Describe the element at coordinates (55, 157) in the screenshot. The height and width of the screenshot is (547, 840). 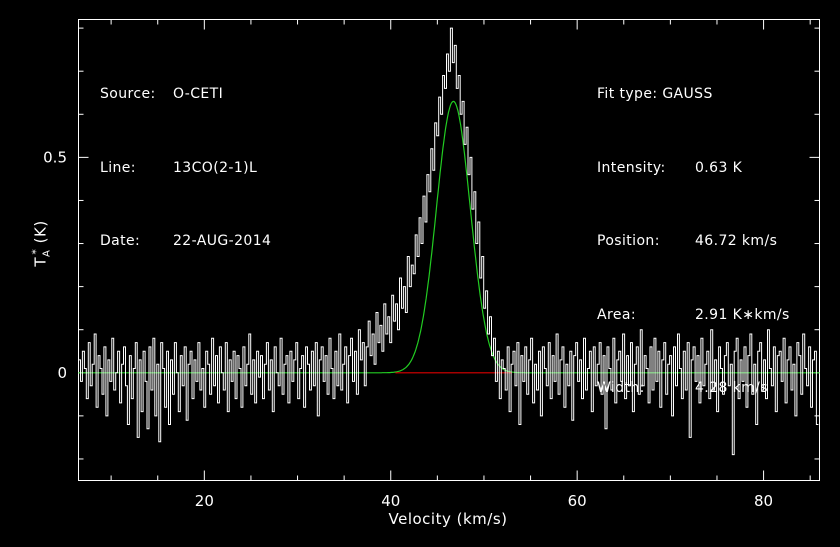
I see `y-tick-label: 0.5` at that location.